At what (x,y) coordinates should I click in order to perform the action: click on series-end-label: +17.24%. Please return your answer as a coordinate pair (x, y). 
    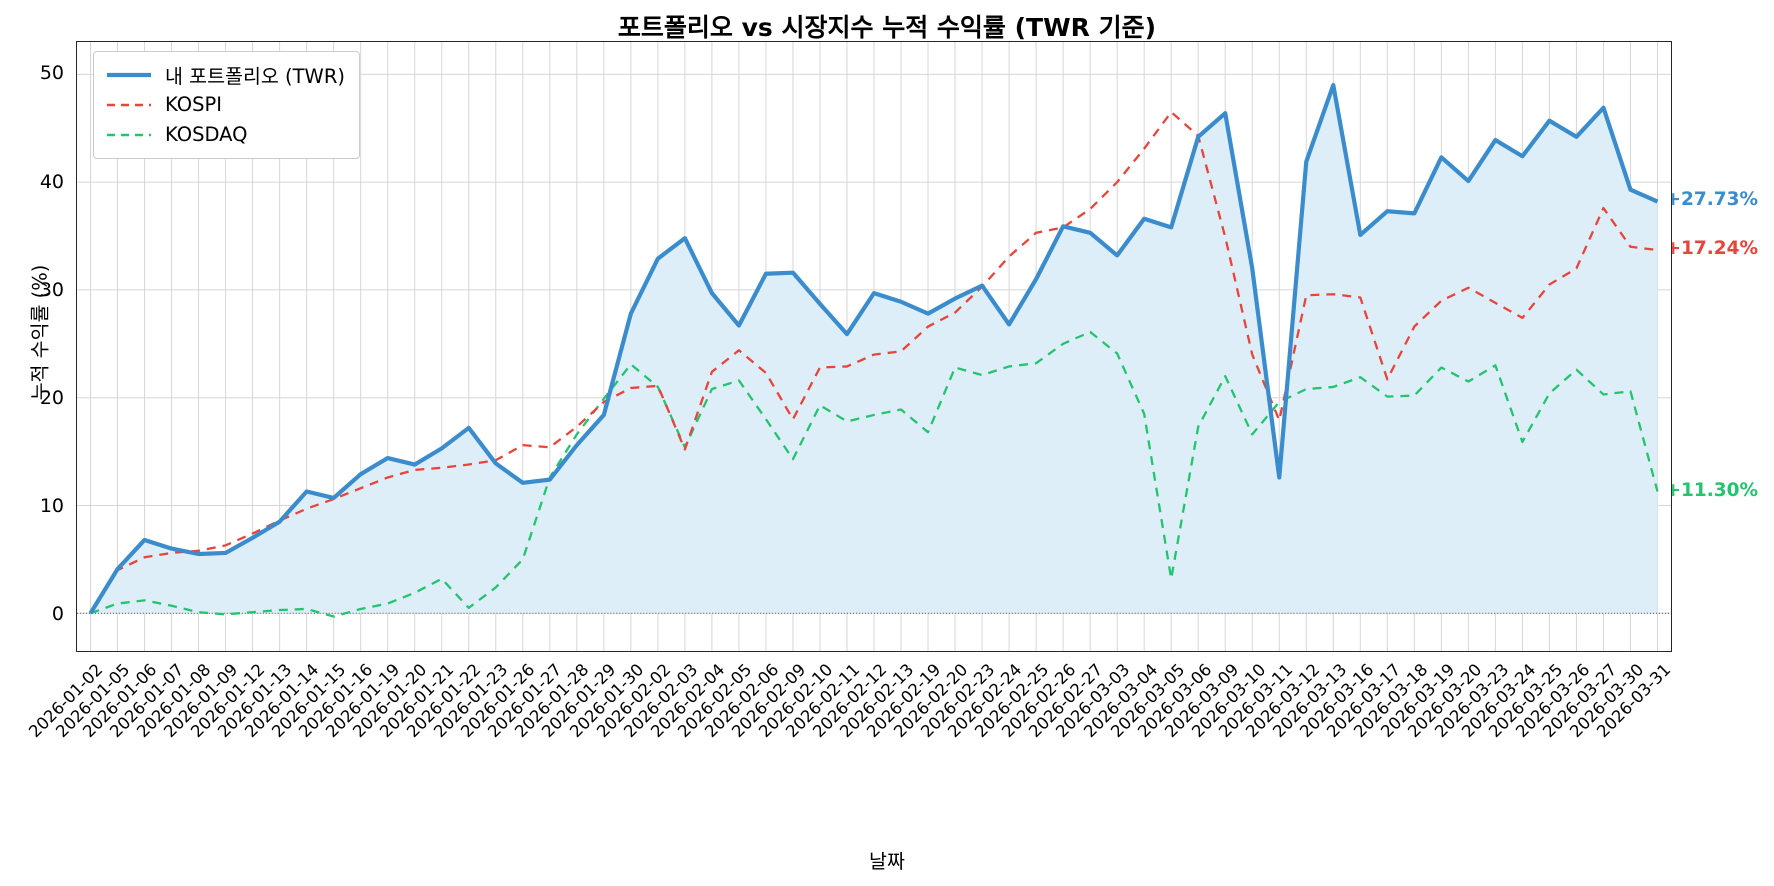
    Looking at the image, I should click on (1712, 248).